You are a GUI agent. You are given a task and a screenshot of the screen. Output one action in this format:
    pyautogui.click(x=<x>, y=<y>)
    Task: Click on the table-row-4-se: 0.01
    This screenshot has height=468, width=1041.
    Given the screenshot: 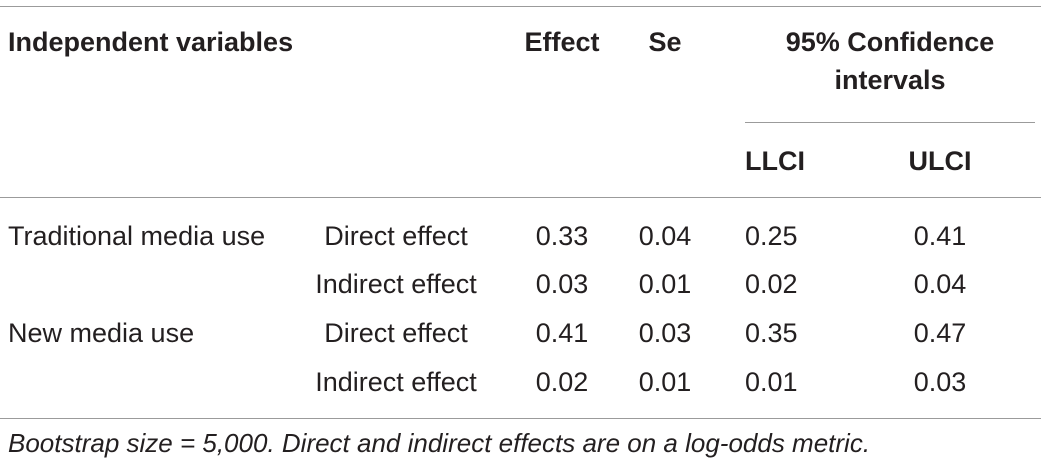 What is the action you would take?
    pyautogui.click(x=665, y=382)
    